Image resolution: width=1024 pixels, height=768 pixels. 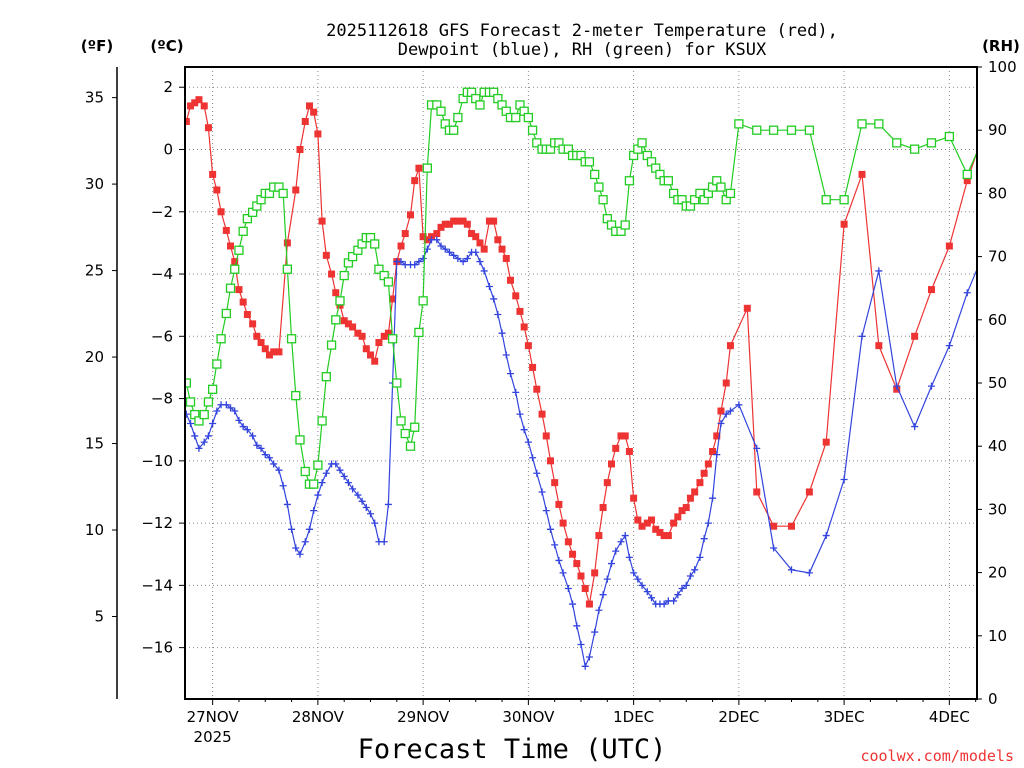 What do you see at coordinates (157, 523) in the screenshot?
I see `celsius-tick-label: −12` at bounding box center [157, 523].